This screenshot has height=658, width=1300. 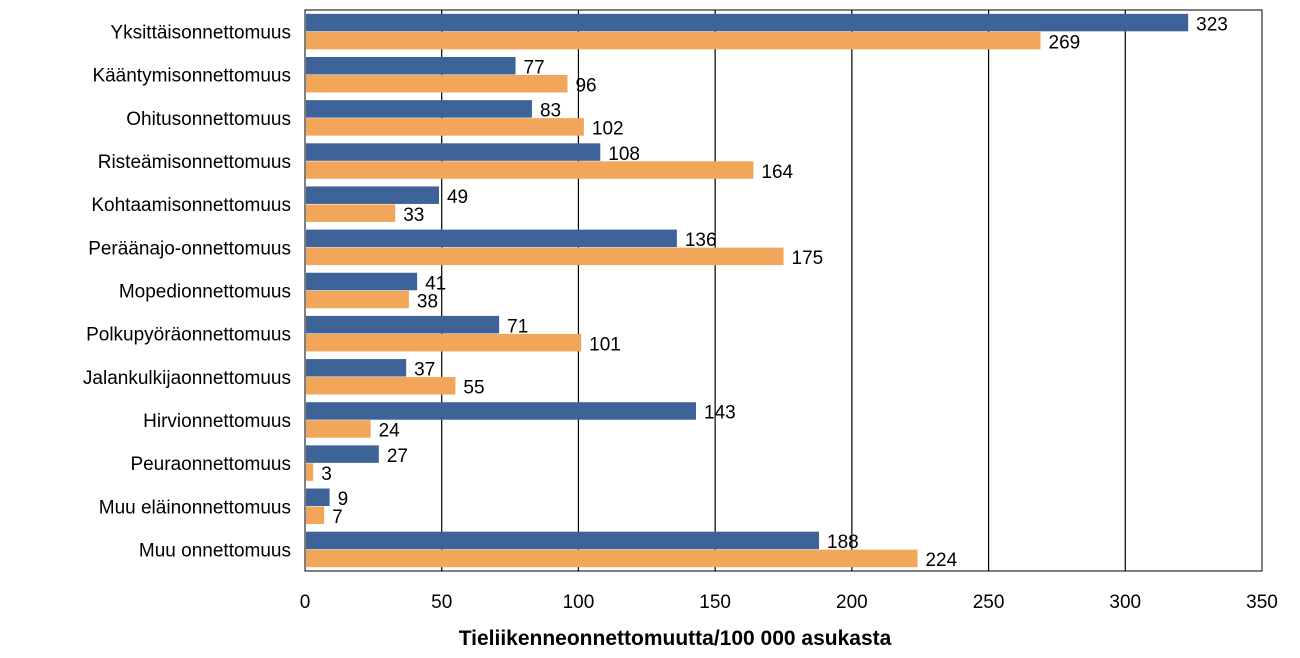 I want to click on data-label: 37, so click(x=424, y=370).